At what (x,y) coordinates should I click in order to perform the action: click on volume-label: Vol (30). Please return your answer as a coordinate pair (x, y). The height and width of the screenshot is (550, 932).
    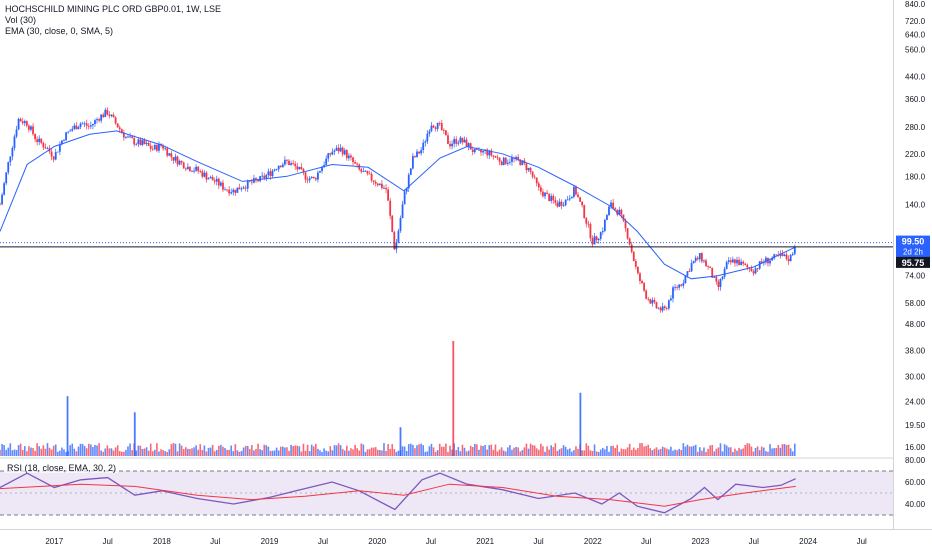
    Looking at the image, I should click on (21, 20).